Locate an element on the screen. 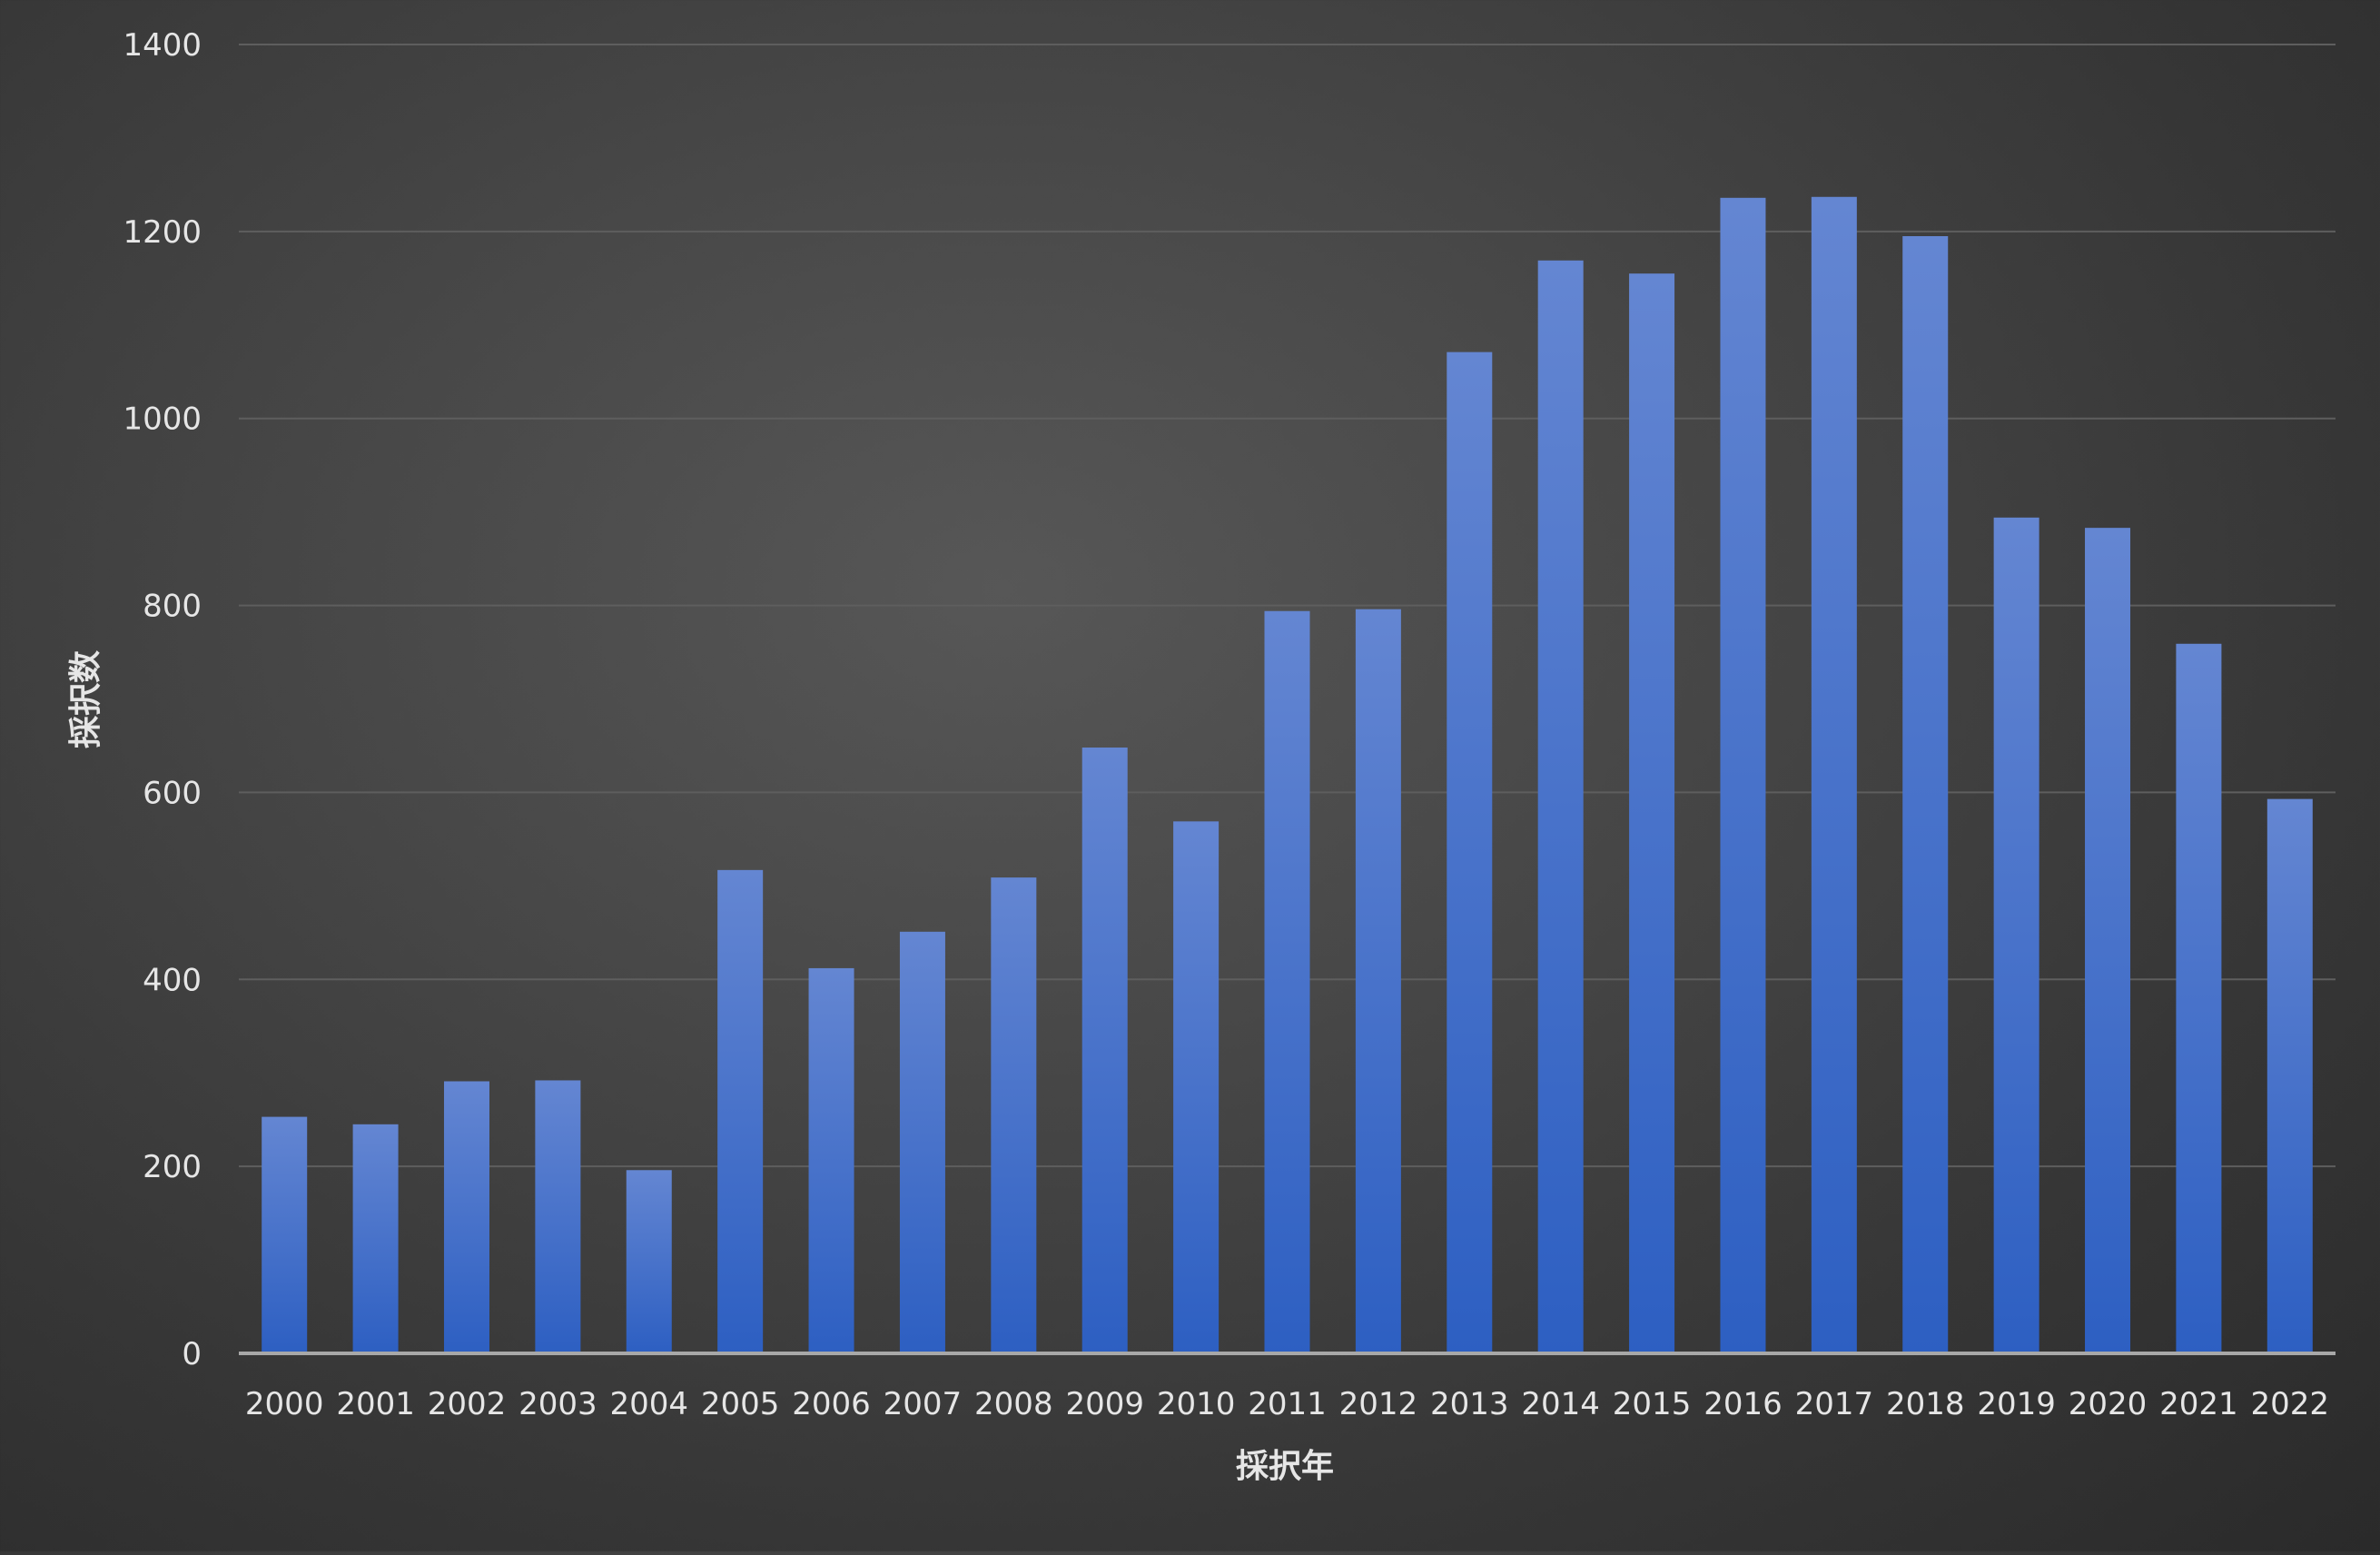  x-axis-title: 採択年 is located at coordinates (1285, 1467).